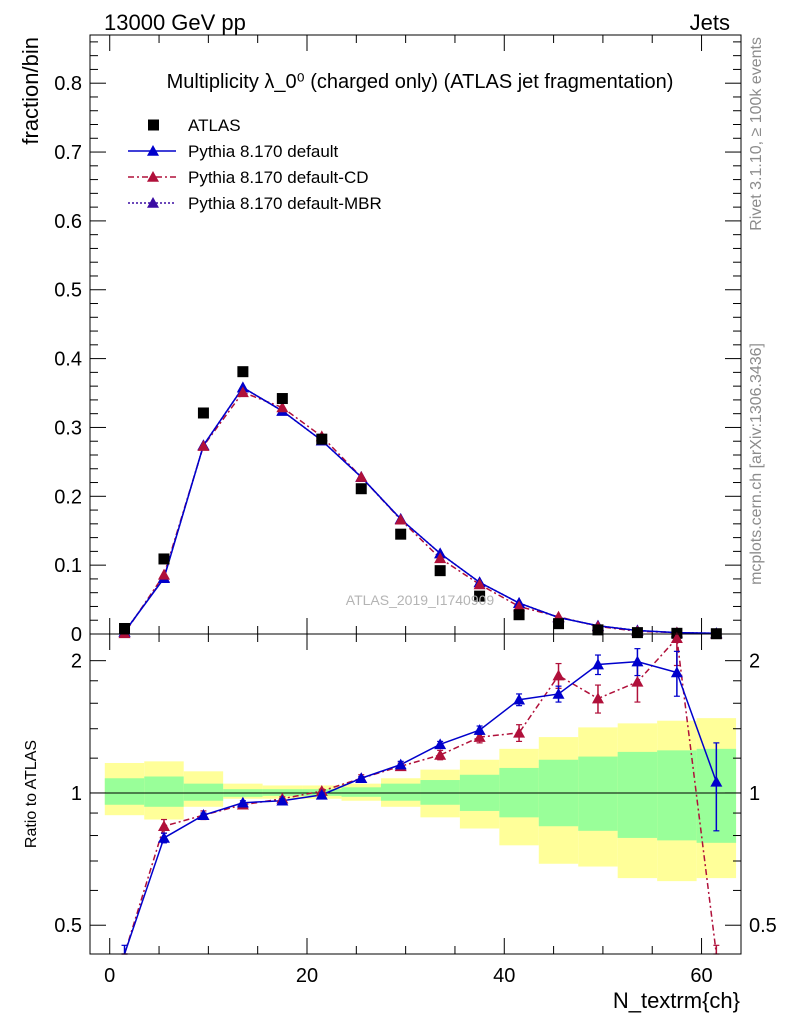  I want to click on ratio-ytick-label-right: 2, so click(754, 662).